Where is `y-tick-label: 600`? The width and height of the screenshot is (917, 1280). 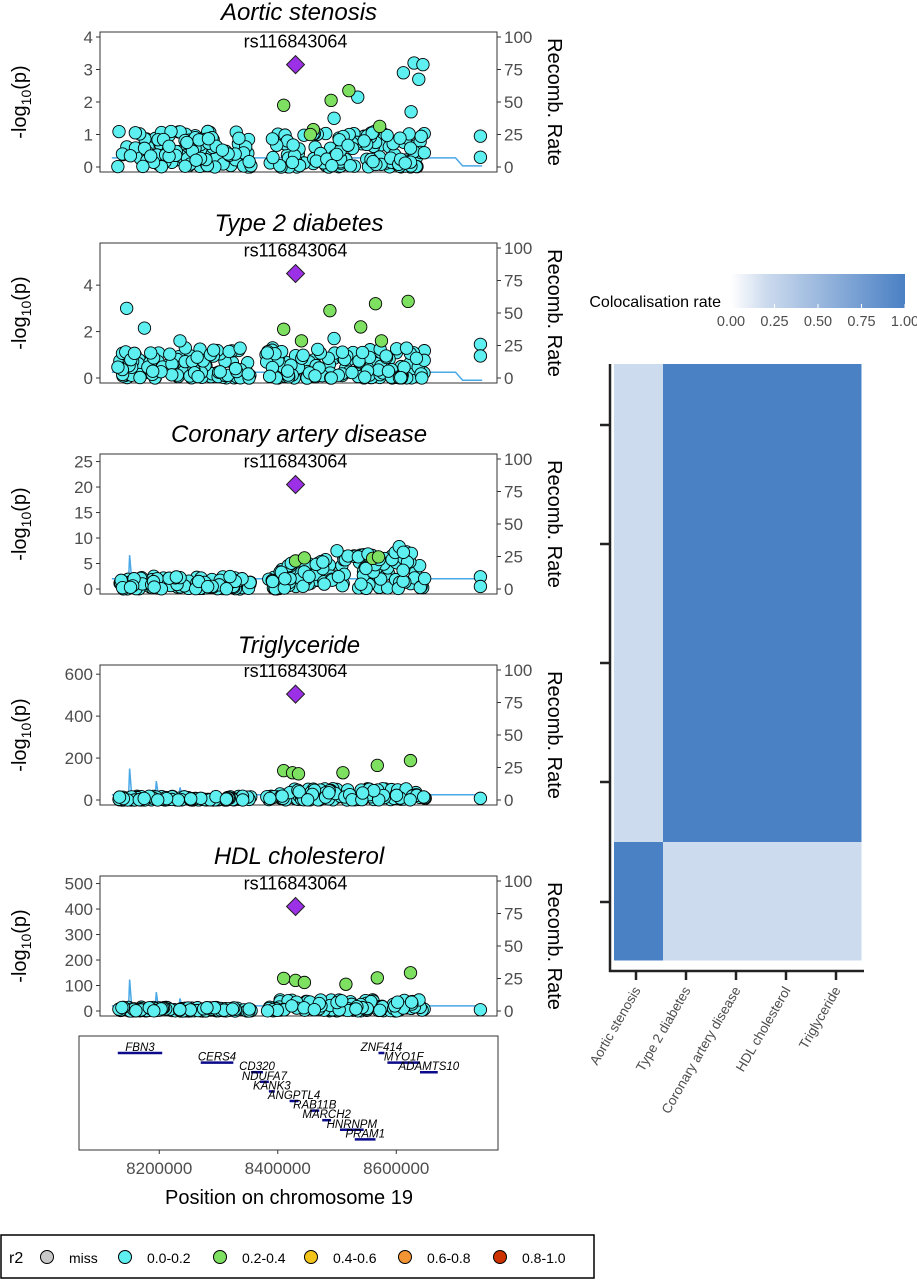 y-tick-label: 600 is located at coordinates (79, 674).